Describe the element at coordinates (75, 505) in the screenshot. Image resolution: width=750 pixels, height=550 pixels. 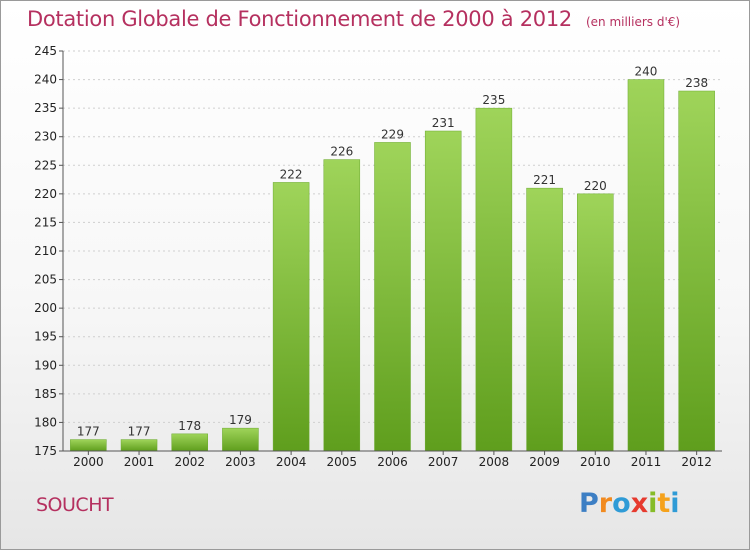
I see `commune-name: SOUCHT` at that location.